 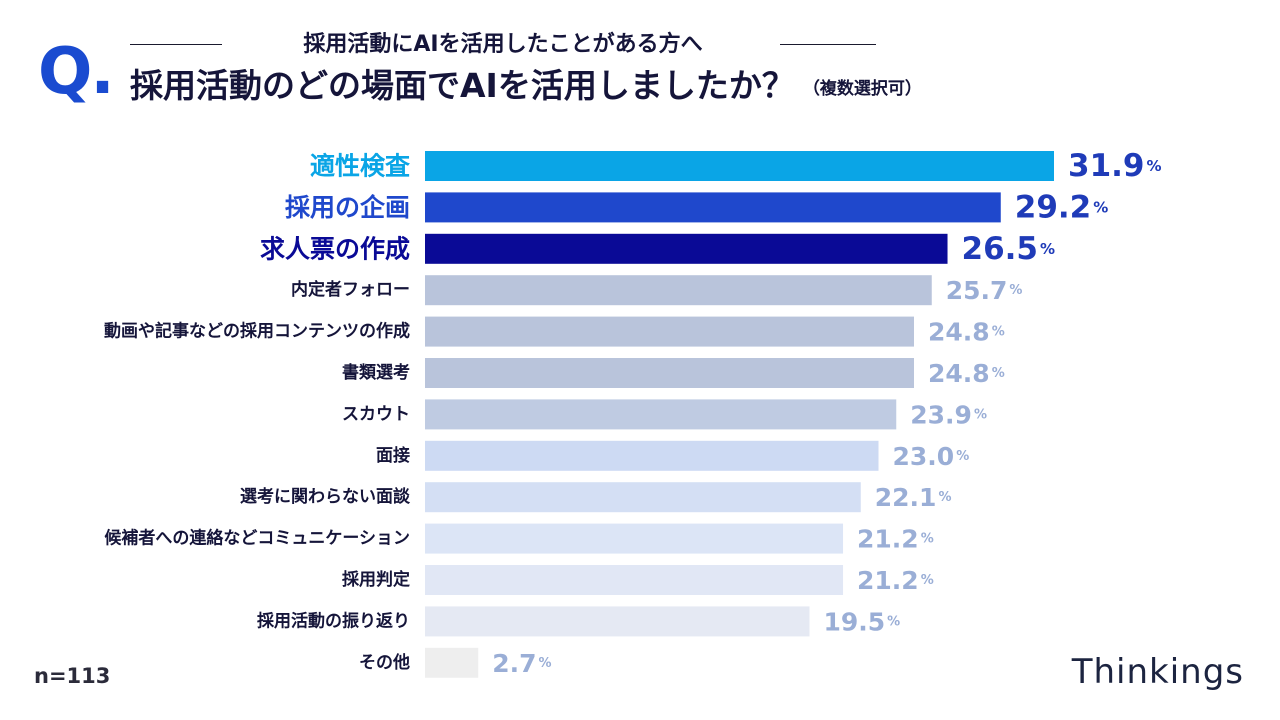 I want to click on value-label-10: 21.2%, so click(x=895, y=538).